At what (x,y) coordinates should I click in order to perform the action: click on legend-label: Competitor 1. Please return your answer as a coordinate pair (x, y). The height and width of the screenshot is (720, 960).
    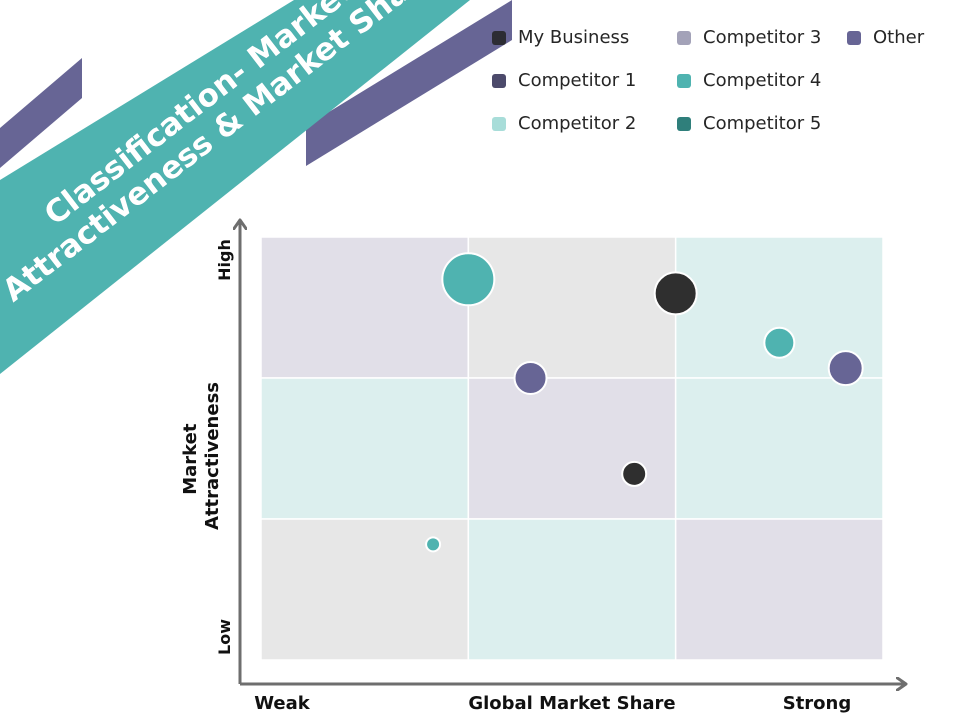
    Looking at the image, I should click on (577, 80).